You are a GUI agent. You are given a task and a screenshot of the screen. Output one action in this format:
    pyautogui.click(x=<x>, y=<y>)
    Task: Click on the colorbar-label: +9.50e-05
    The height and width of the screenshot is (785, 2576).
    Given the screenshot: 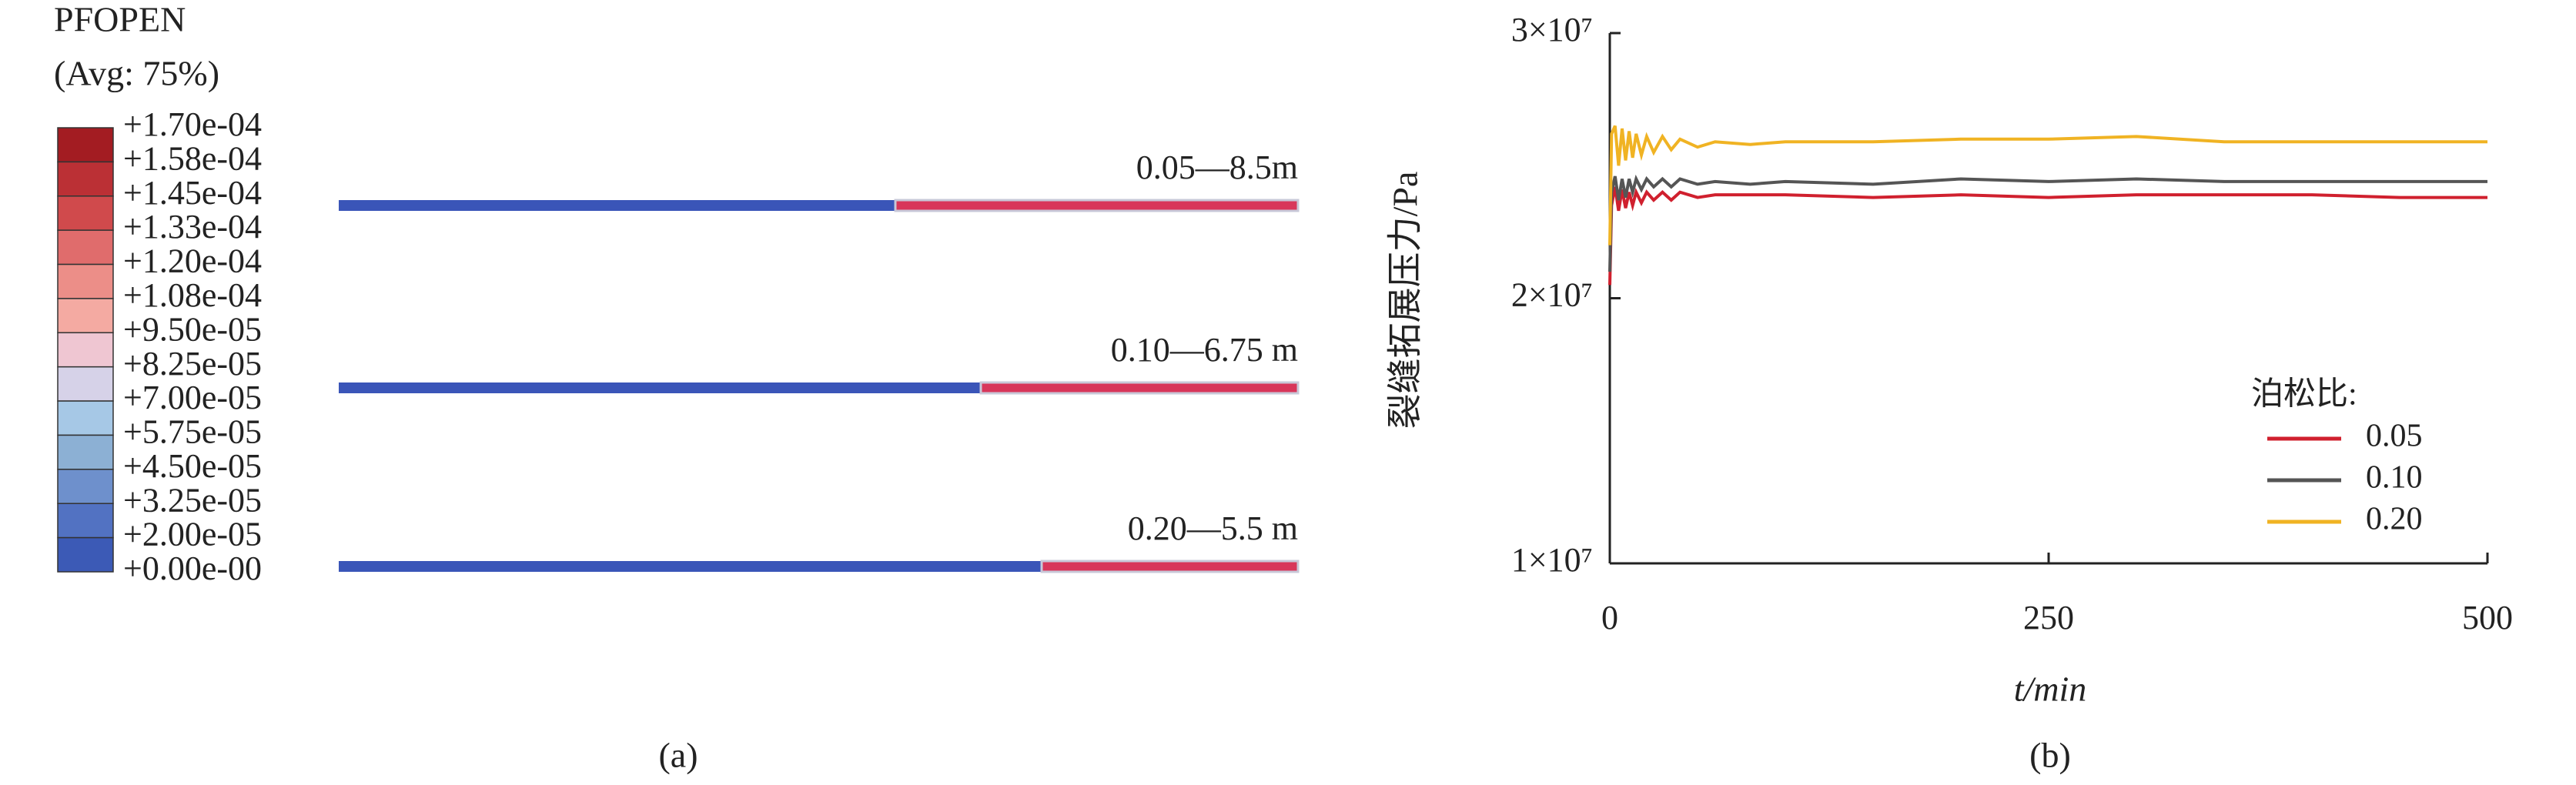 What is the action you would take?
    pyautogui.click(x=193, y=329)
    